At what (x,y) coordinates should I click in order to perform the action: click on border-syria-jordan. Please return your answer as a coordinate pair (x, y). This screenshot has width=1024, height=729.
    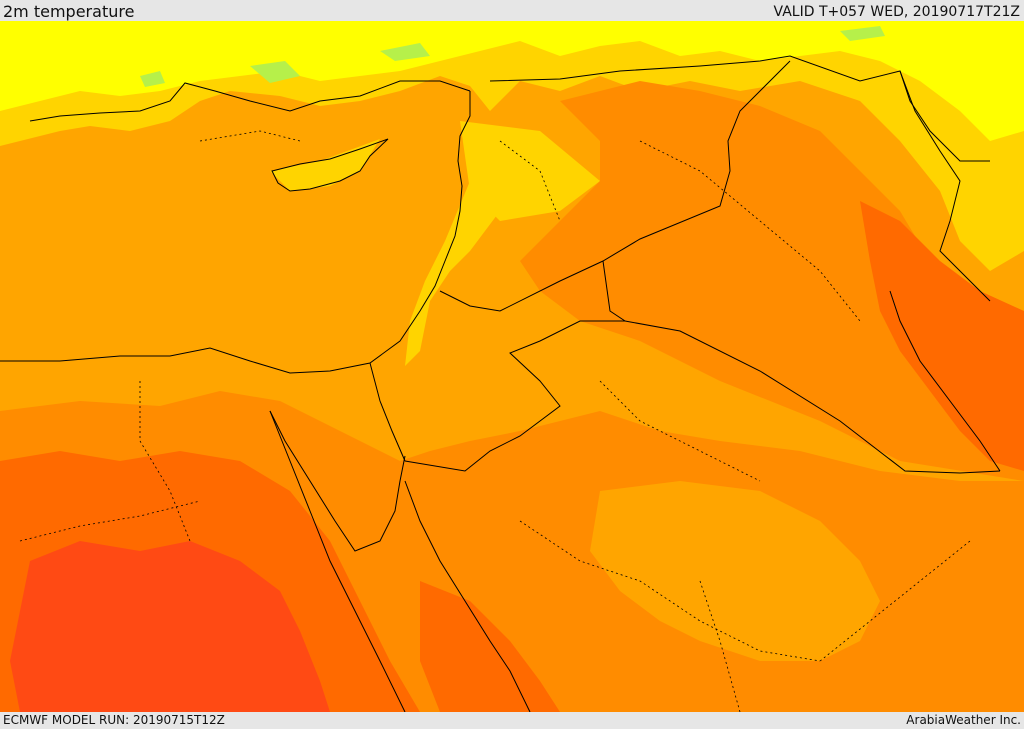
    Looking at the image, I should click on (615, 186).